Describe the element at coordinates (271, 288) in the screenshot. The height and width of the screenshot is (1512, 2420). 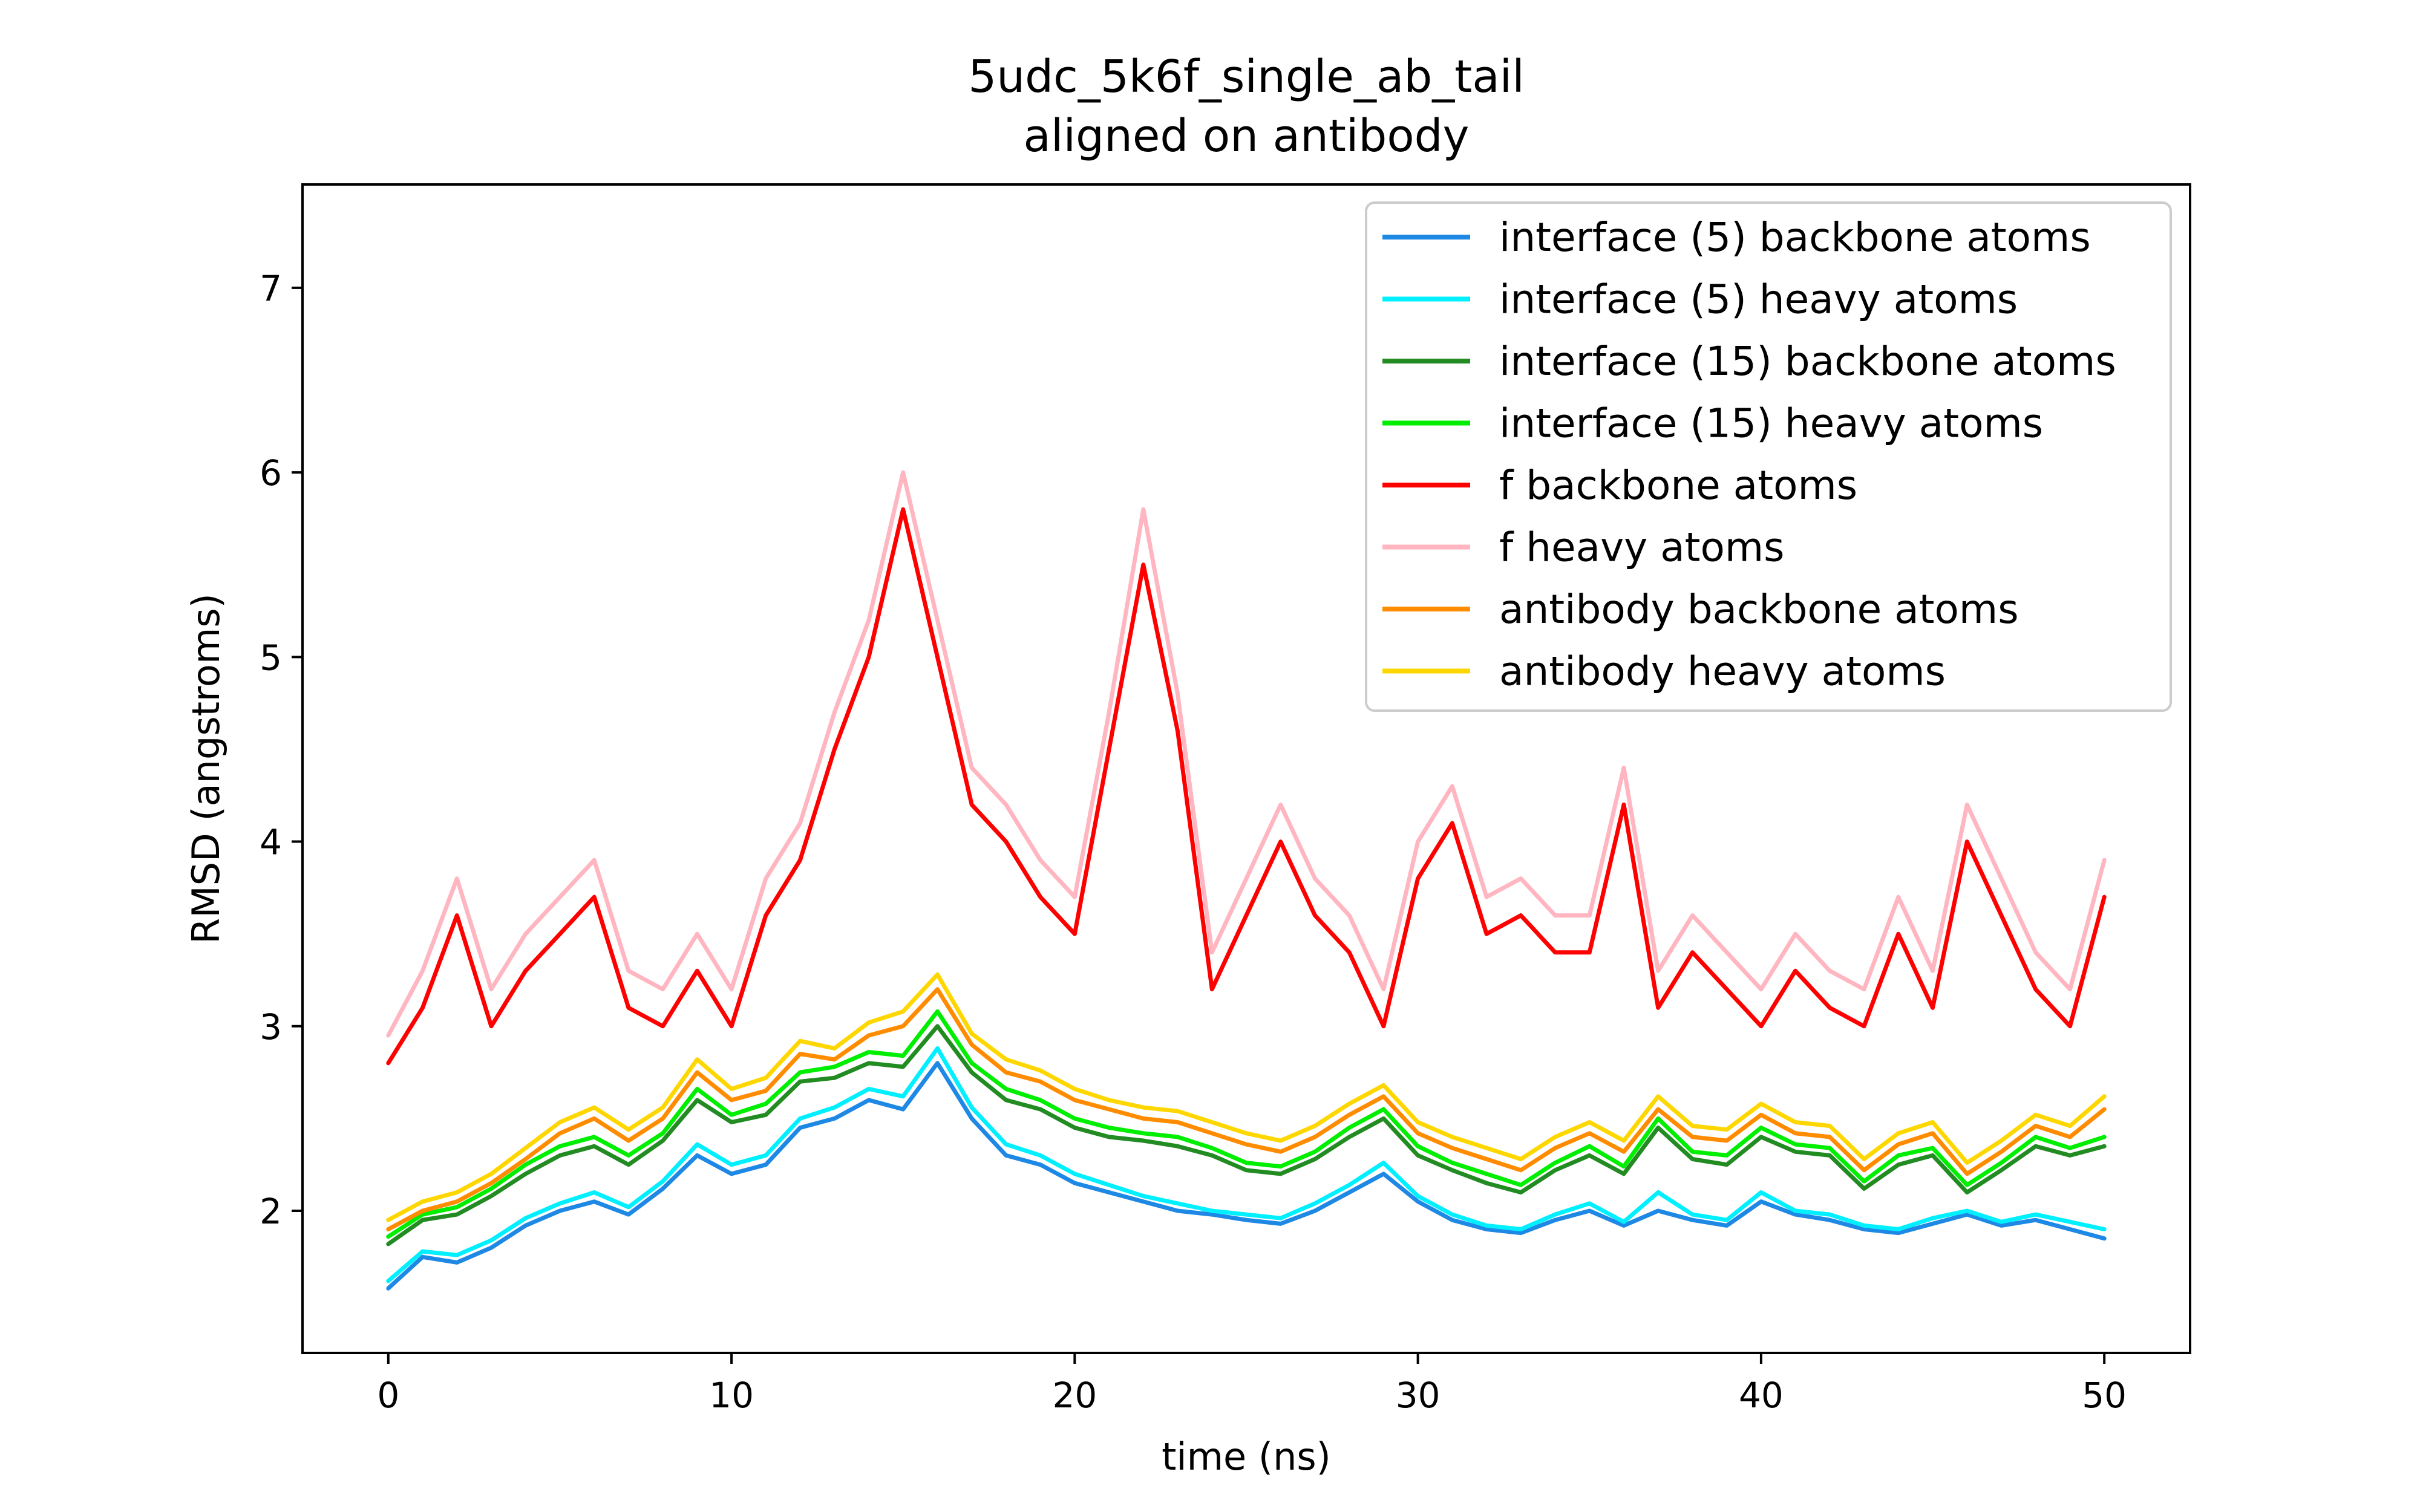
I see `y-tick-label: 7` at that location.